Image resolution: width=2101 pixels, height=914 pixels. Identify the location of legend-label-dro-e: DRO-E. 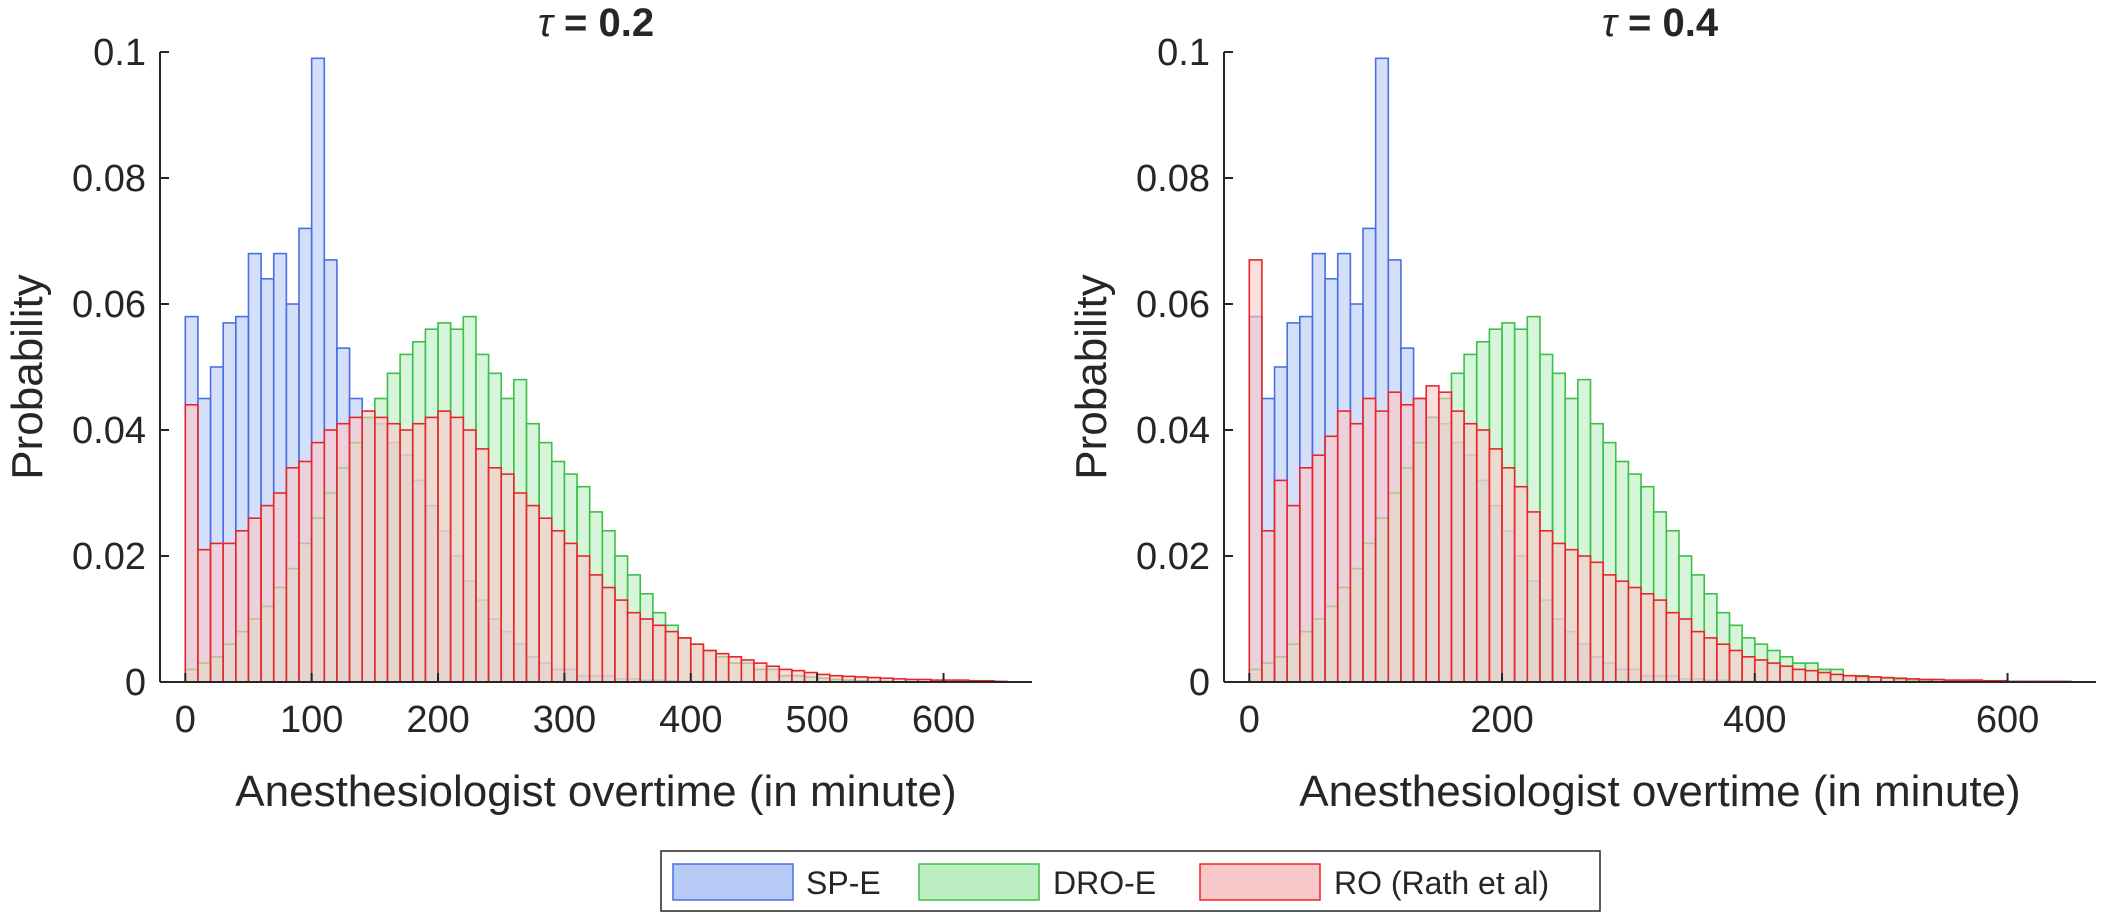
(1104, 883).